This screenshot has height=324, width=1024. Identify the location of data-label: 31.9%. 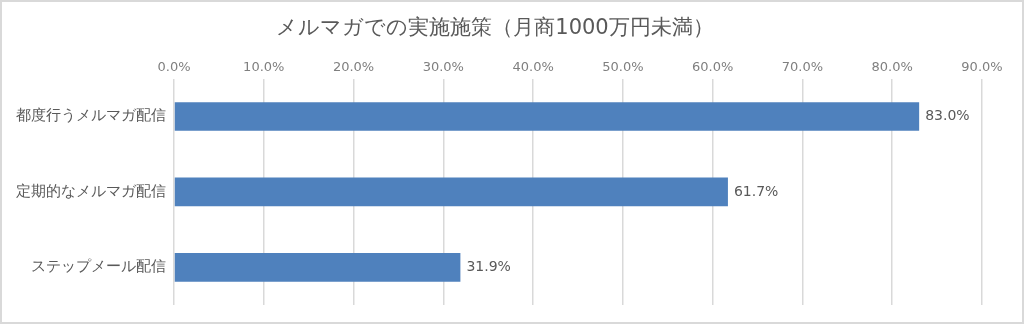
(488, 265).